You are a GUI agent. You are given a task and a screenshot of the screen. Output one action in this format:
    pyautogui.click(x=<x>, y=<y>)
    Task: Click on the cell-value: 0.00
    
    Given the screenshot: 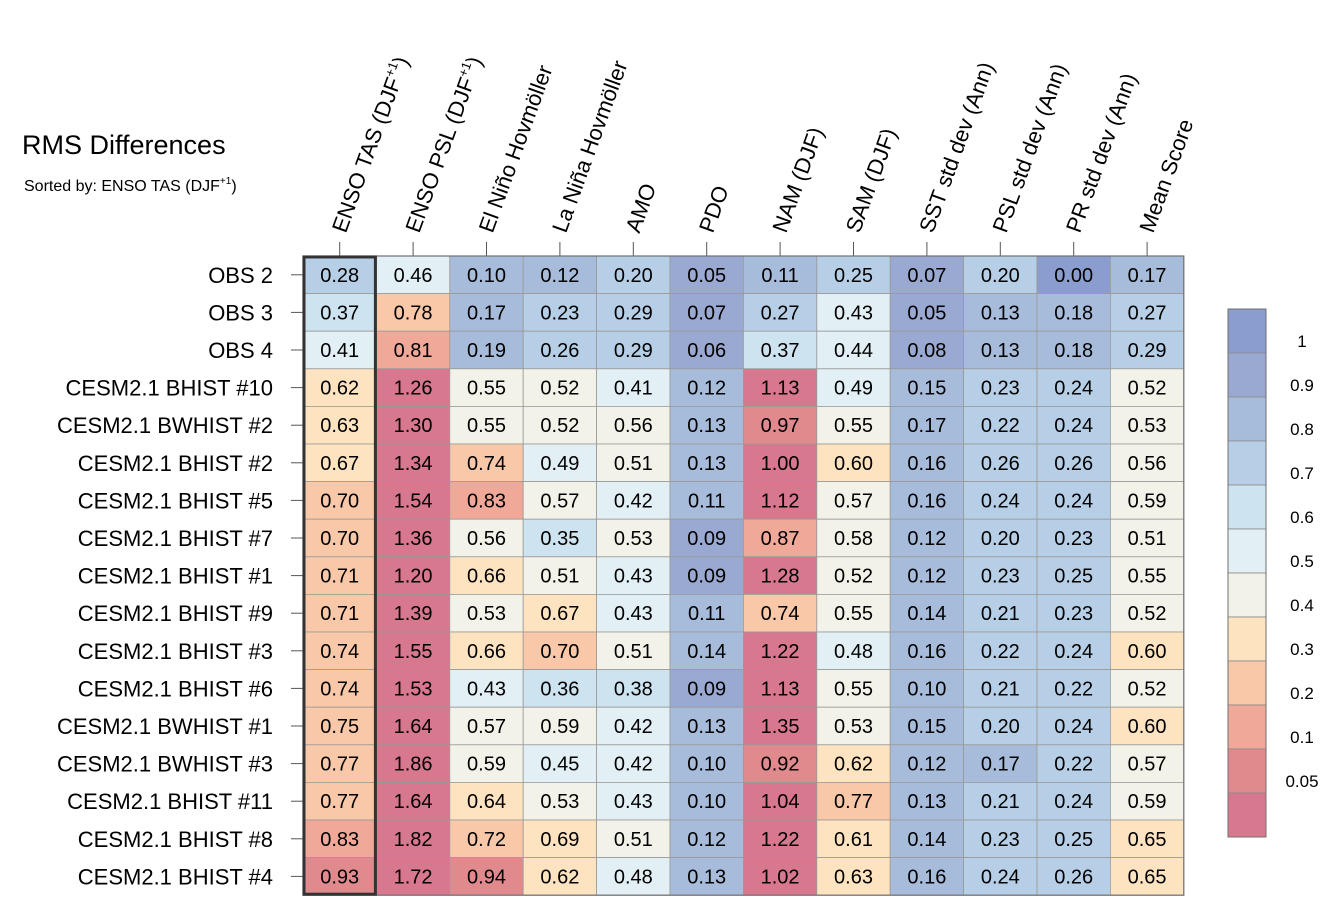 What is the action you would take?
    pyautogui.click(x=1073, y=276)
    